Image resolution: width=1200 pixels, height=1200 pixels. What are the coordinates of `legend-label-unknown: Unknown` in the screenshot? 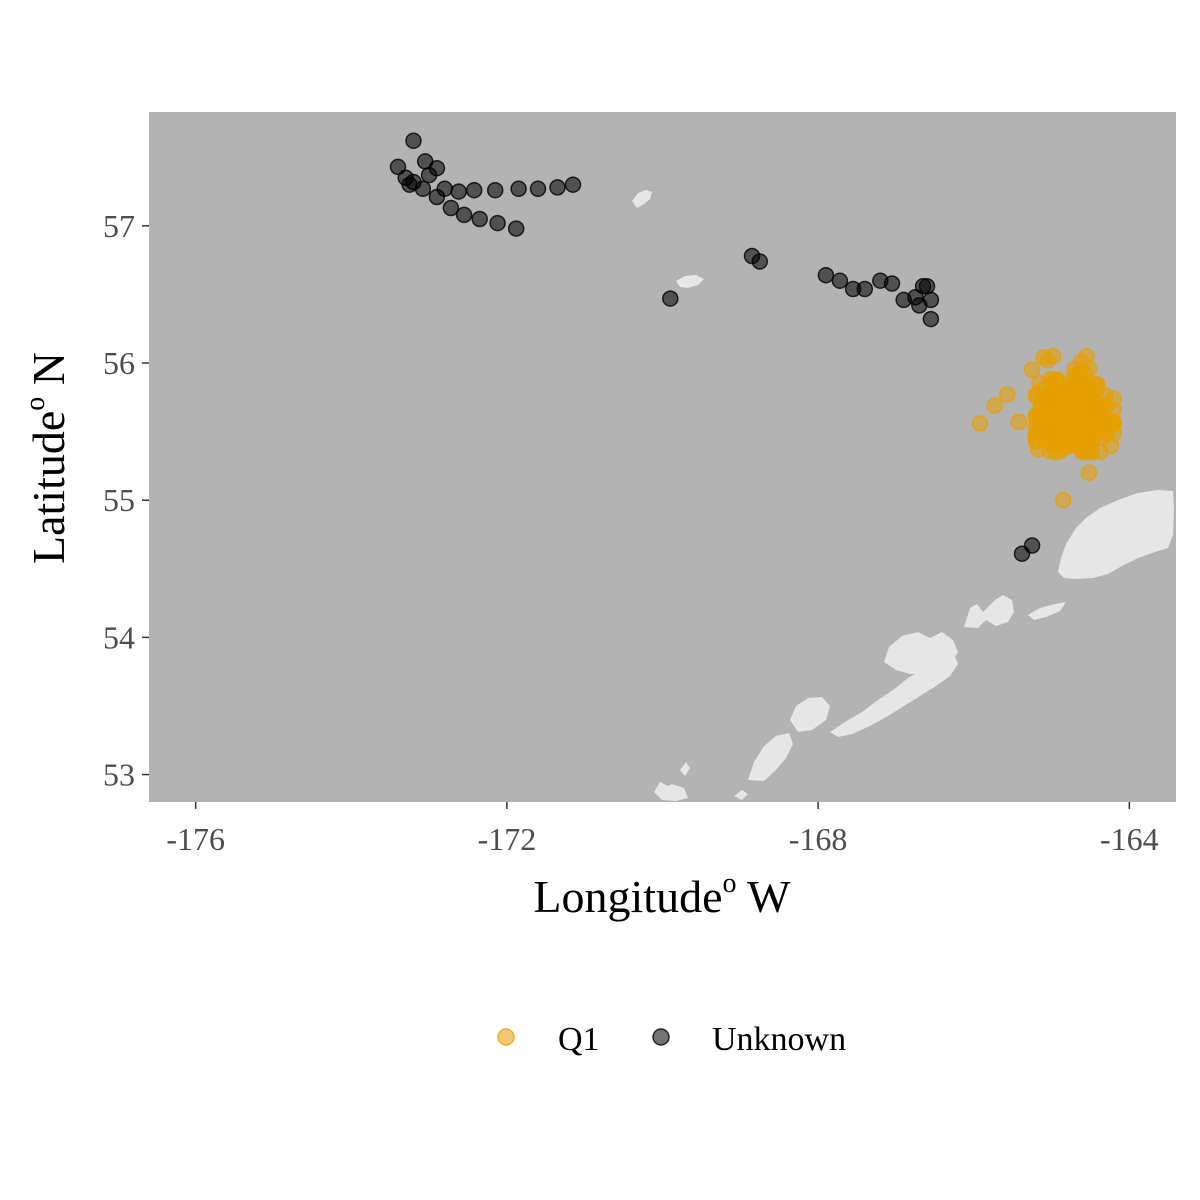 It's located at (779, 1039).